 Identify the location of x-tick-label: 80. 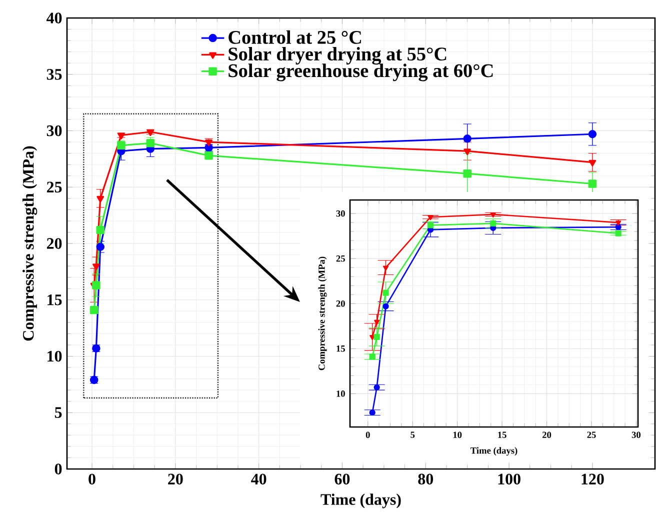
(426, 479).